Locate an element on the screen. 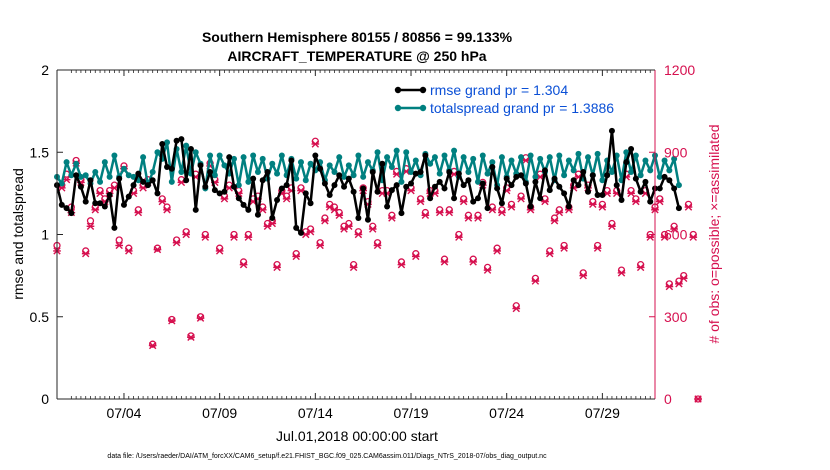  x-tick-label: 07/14 is located at coordinates (315, 413).